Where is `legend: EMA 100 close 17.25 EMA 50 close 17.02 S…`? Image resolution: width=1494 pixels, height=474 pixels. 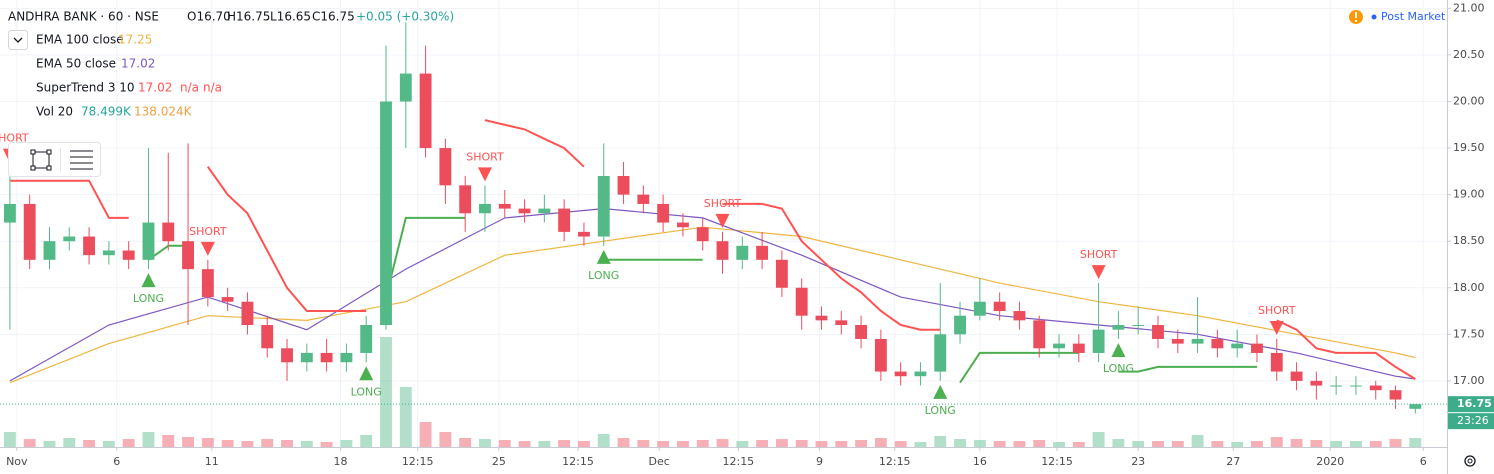 legend: EMA 100 close 17.25 EMA 50 close 17.02 S… is located at coordinates (115, 74).